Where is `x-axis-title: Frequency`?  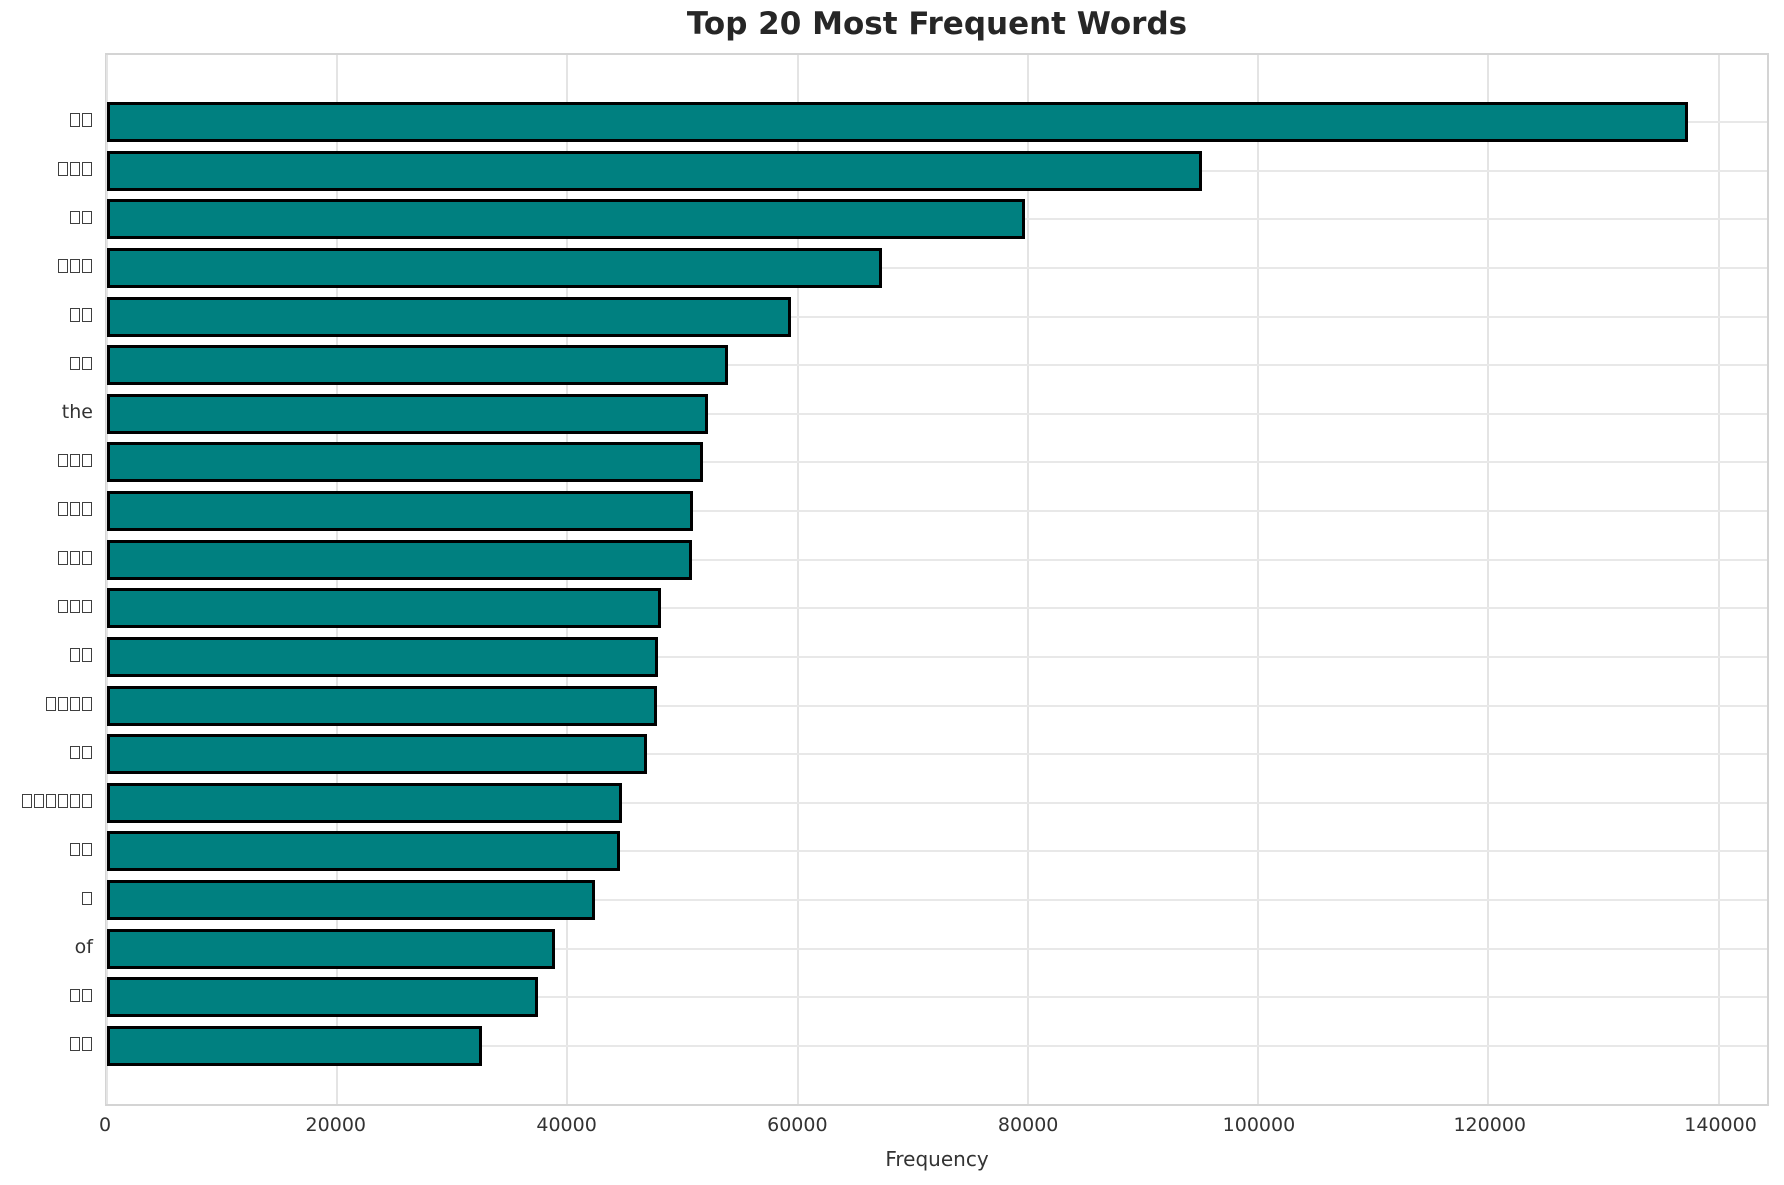
x-axis-title: Frequency is located at coordinates (937, 1159).